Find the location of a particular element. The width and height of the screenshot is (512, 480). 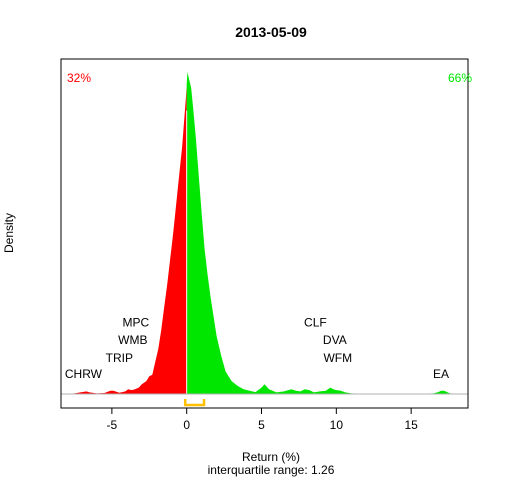

ticker-annotation: WFM is located at coordinates (337, 358).